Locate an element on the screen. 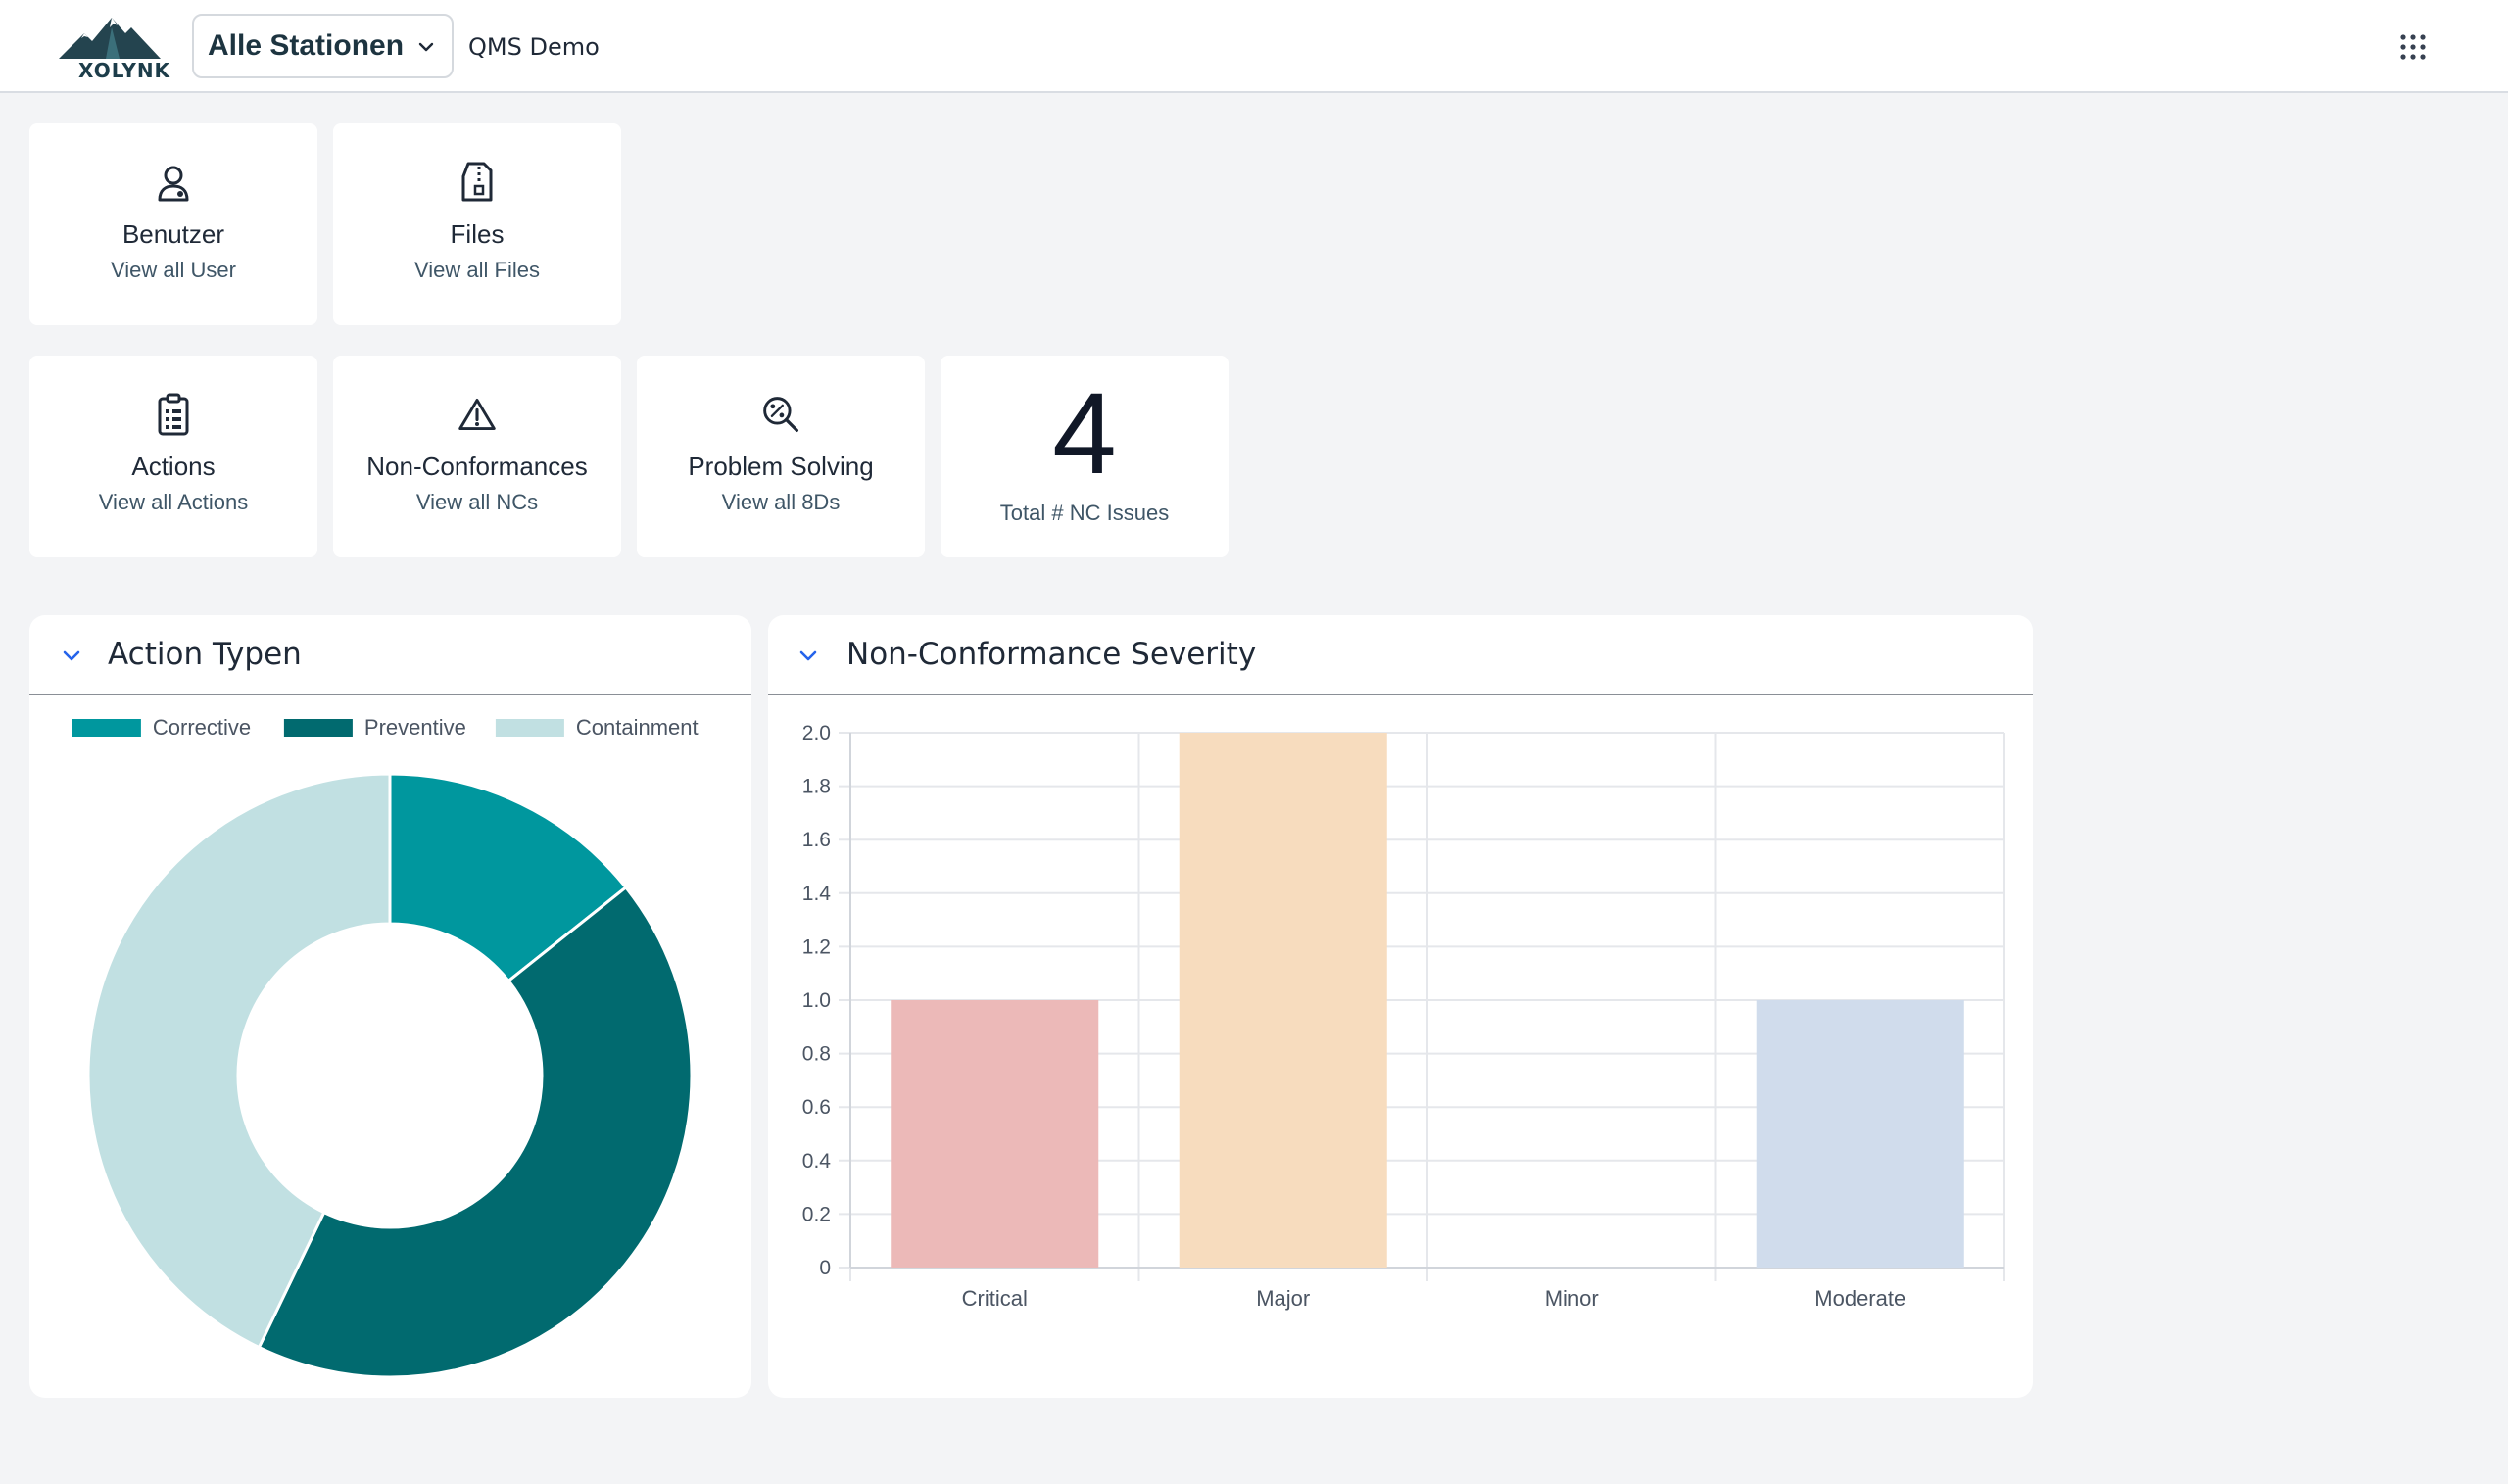 The height and width of the screenshot is (1484, 2508). kpi-value: 4 is located at coordinates (1084, 434).